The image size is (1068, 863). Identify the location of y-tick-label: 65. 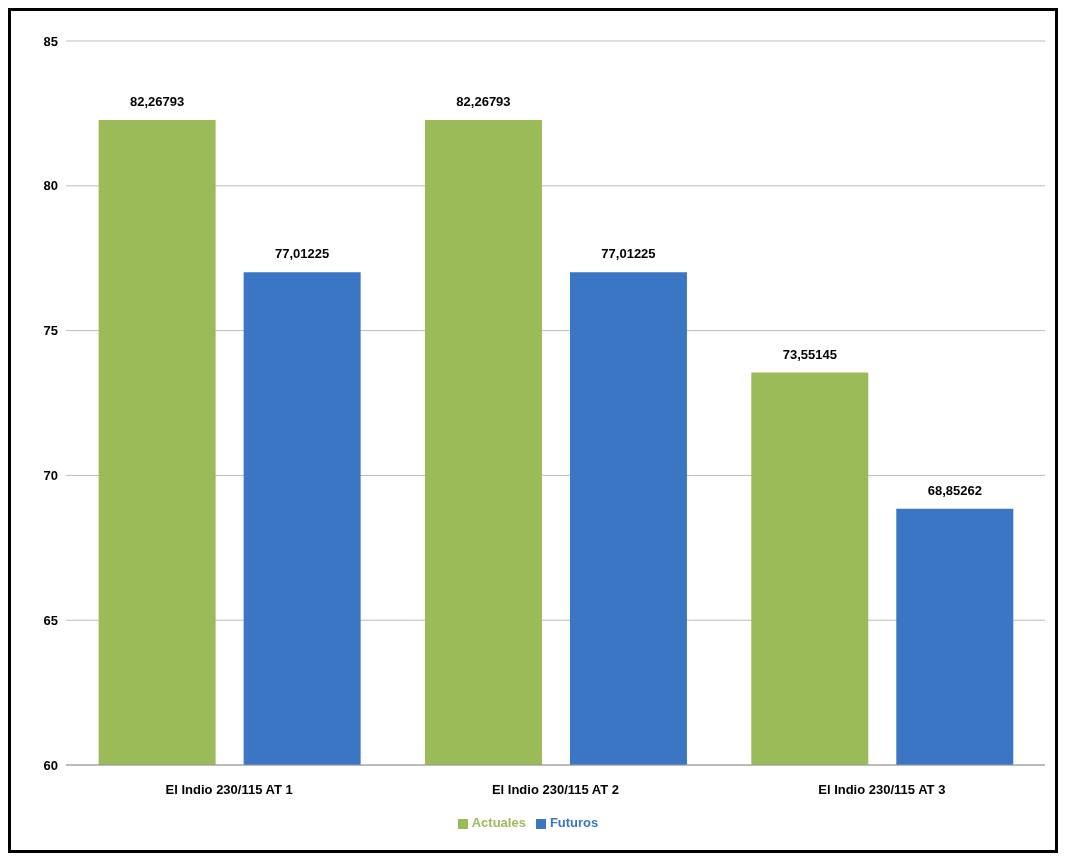
(50, 620).